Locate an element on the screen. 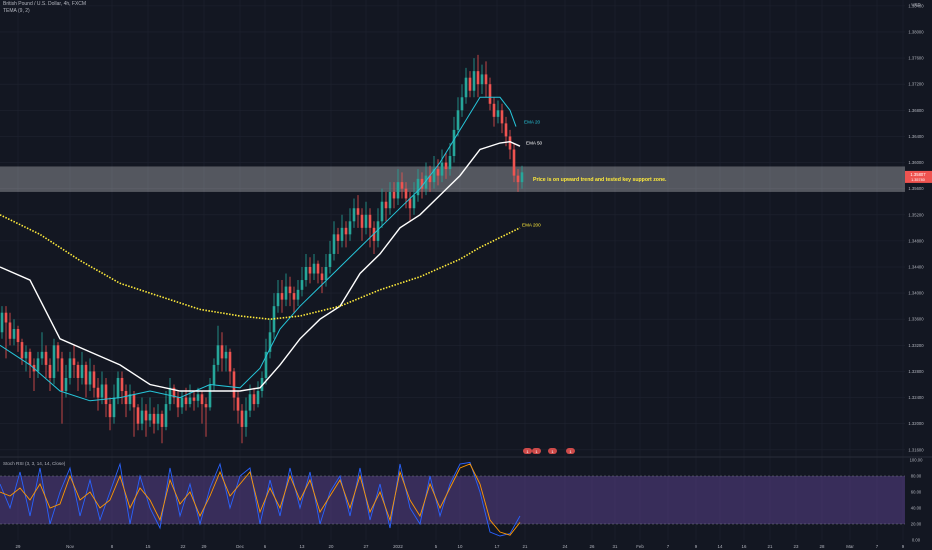 The image size is (932, 550). time-tick-label: Dec is located at coordinates (240, 546).